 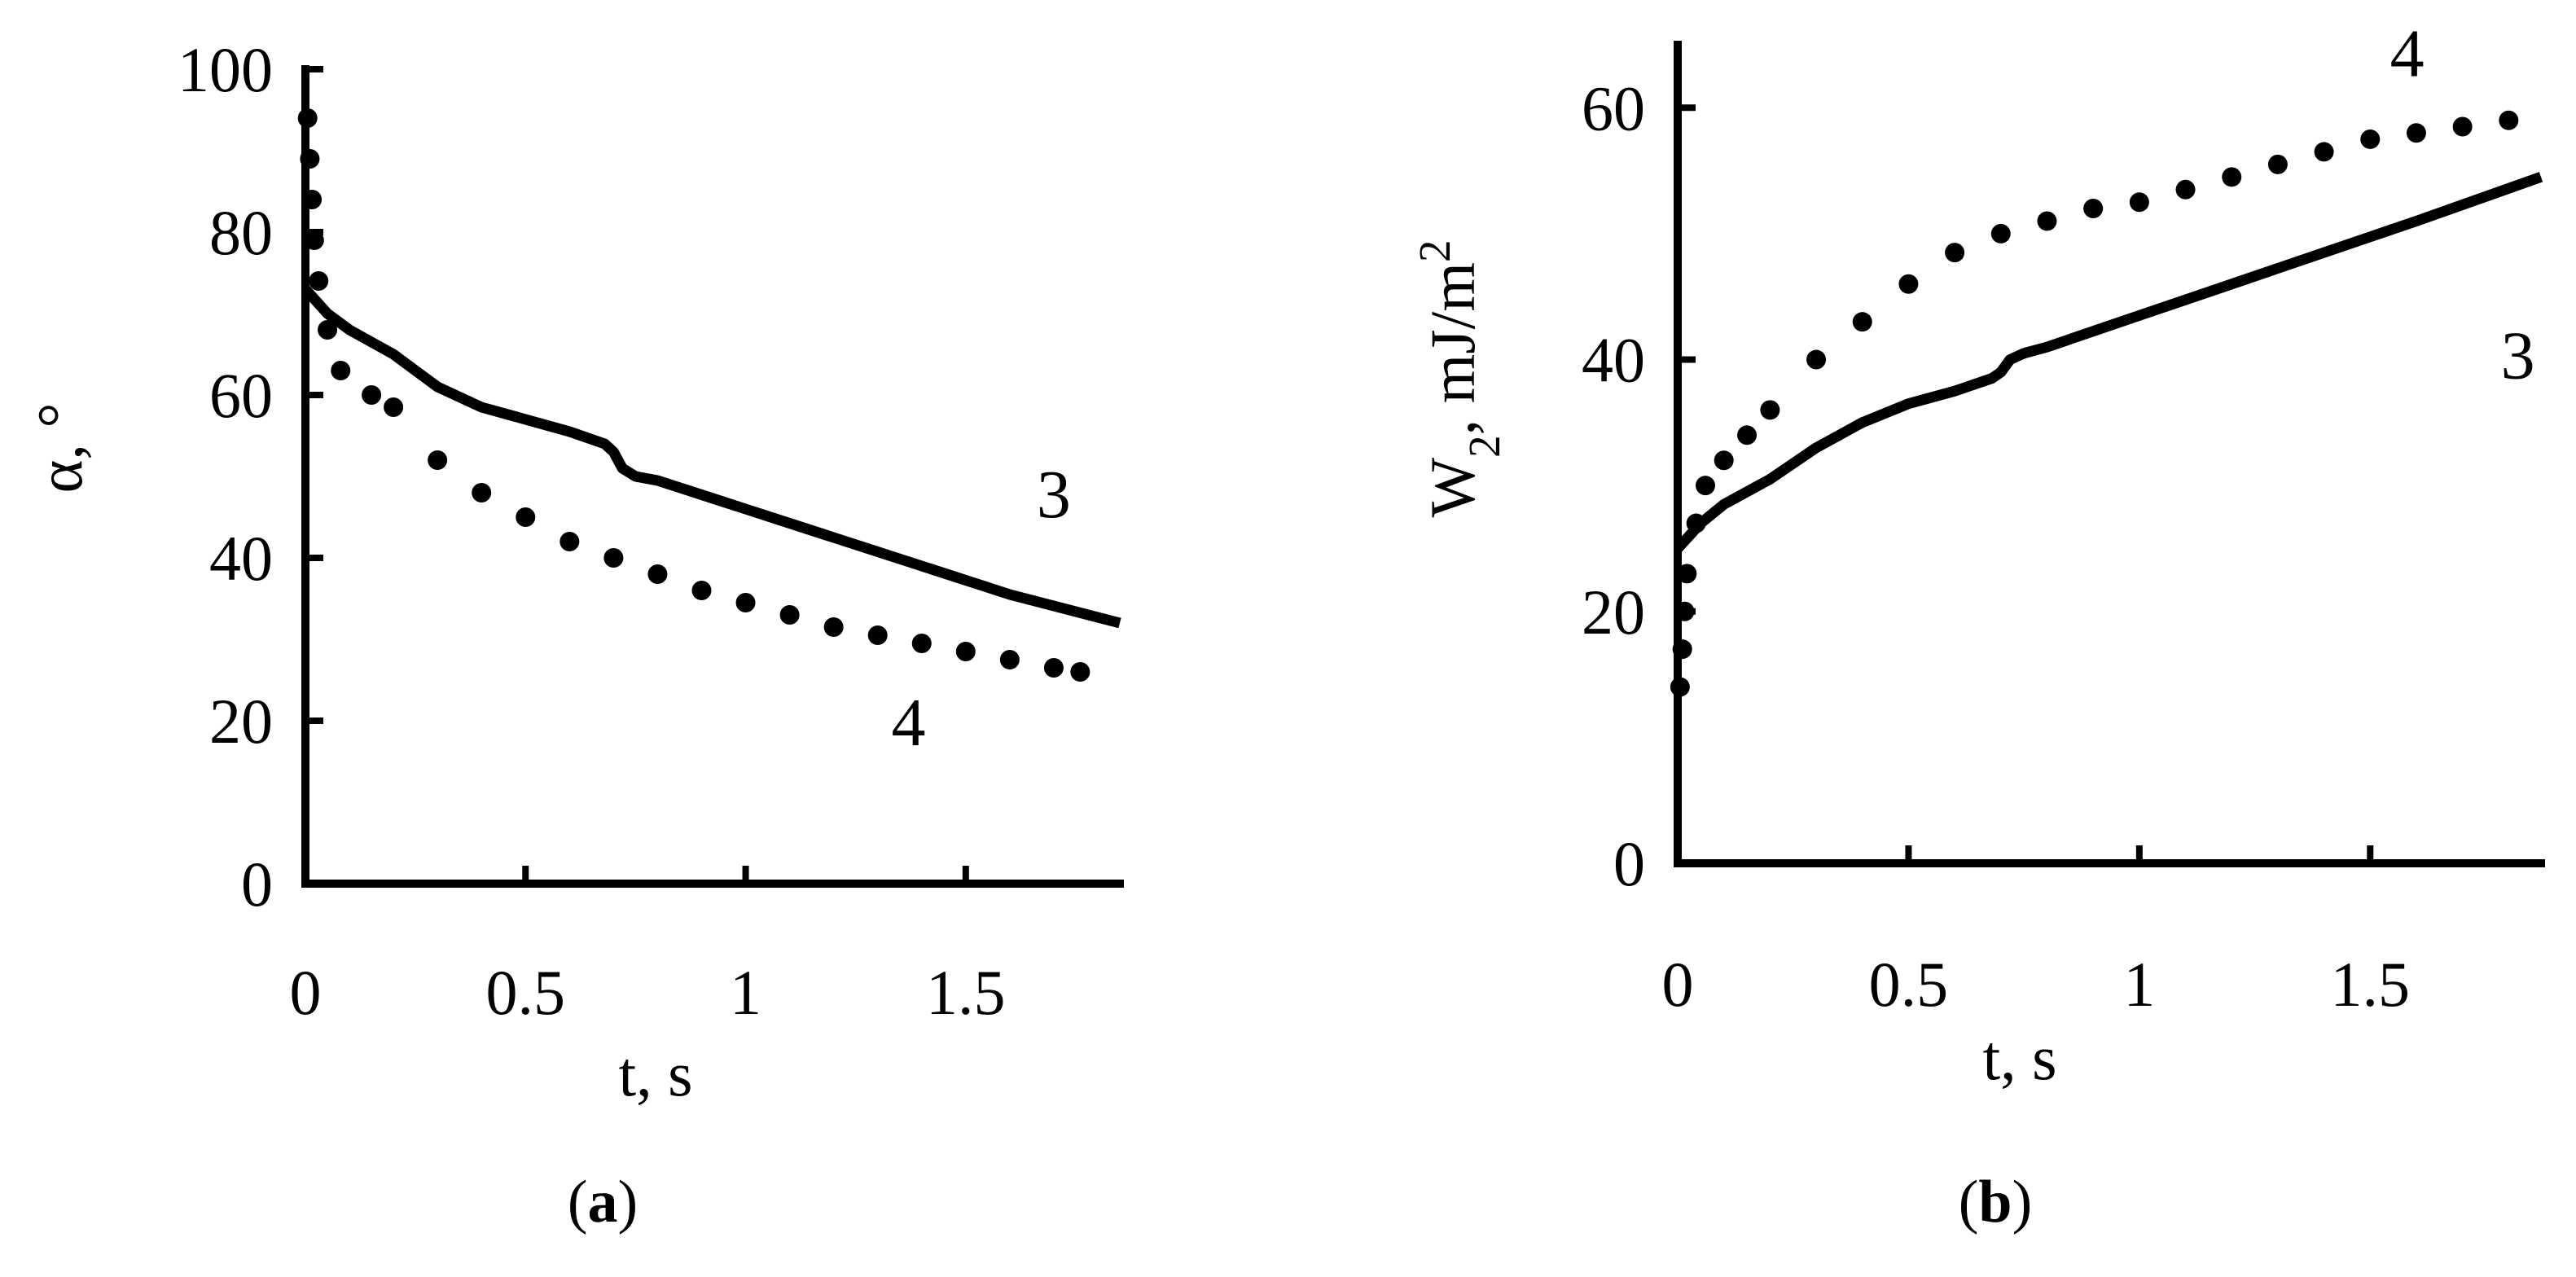 I want to click on y-tick-label: 80, so click(x=241, y=233).